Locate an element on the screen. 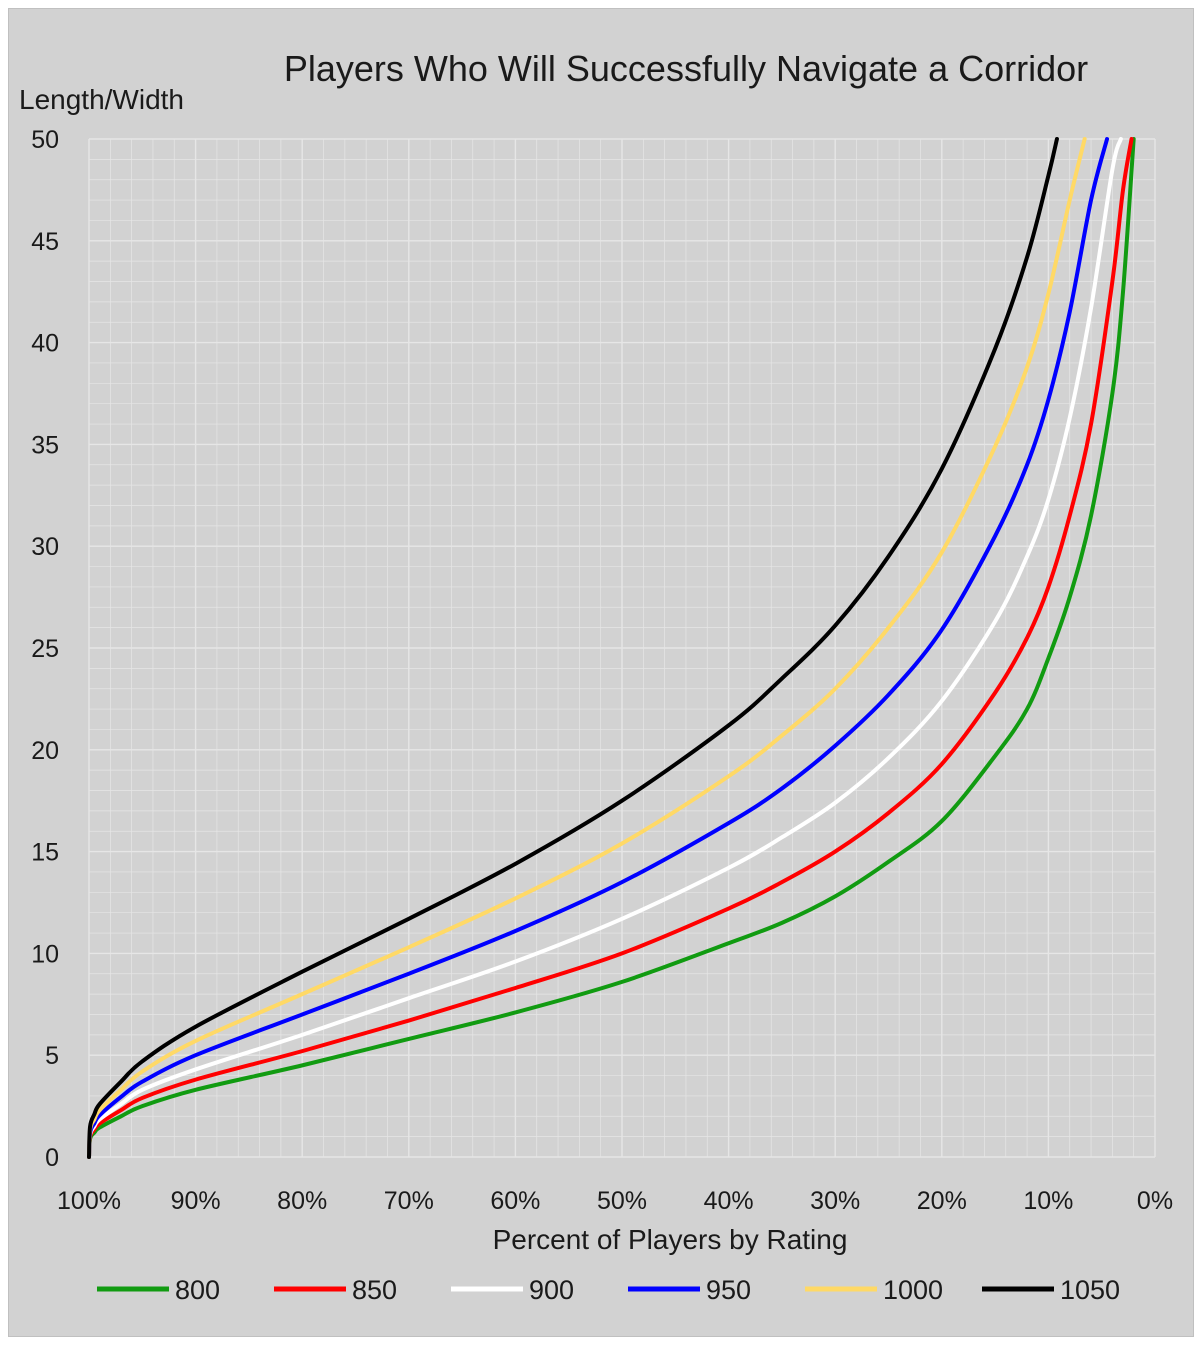  y-tick-label: 40 is located at coordinates (45, 344).